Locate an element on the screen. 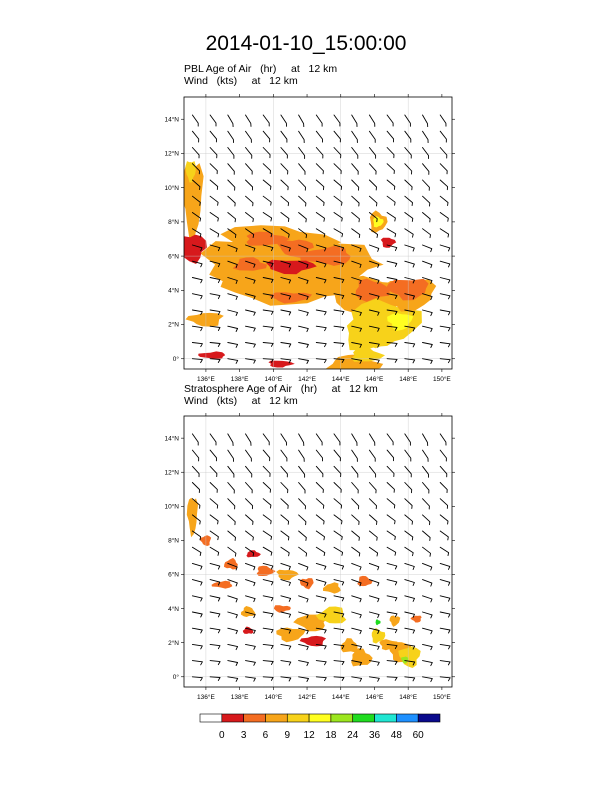 The image size is (612, 792). y-tick-label: 6°N is located at coordinates (173, 256).